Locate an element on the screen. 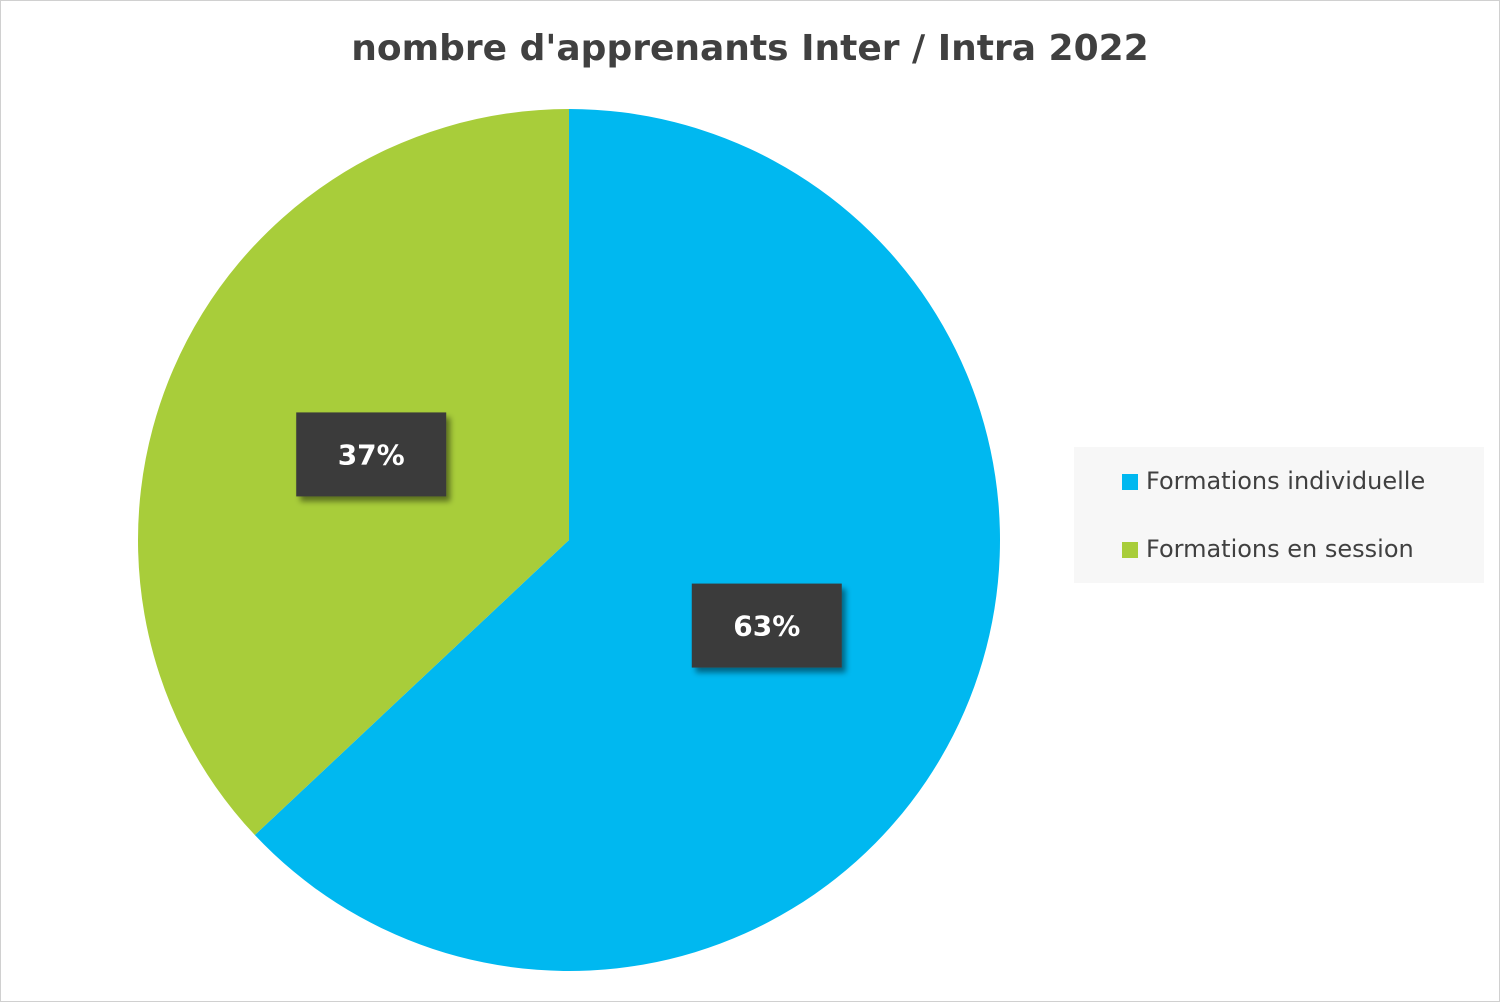 The height and width of the screenshot is (1002, 1500). chart-title: nombre d'apprenants Inter / Intra 2022 is located at coordinates (749, 48).